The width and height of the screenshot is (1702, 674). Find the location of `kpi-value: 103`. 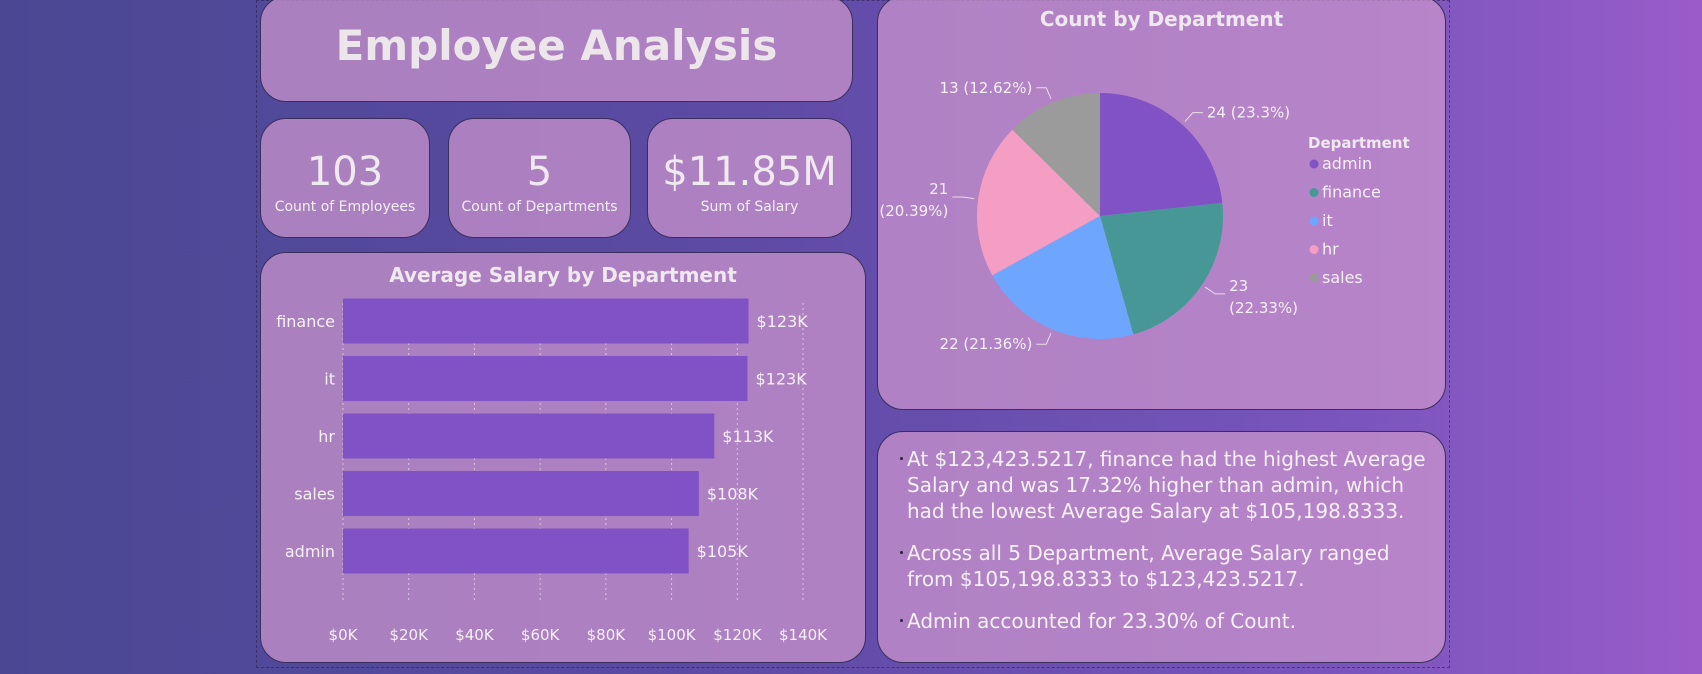

kpi-value: 103 is located at coordinates (345, 172).